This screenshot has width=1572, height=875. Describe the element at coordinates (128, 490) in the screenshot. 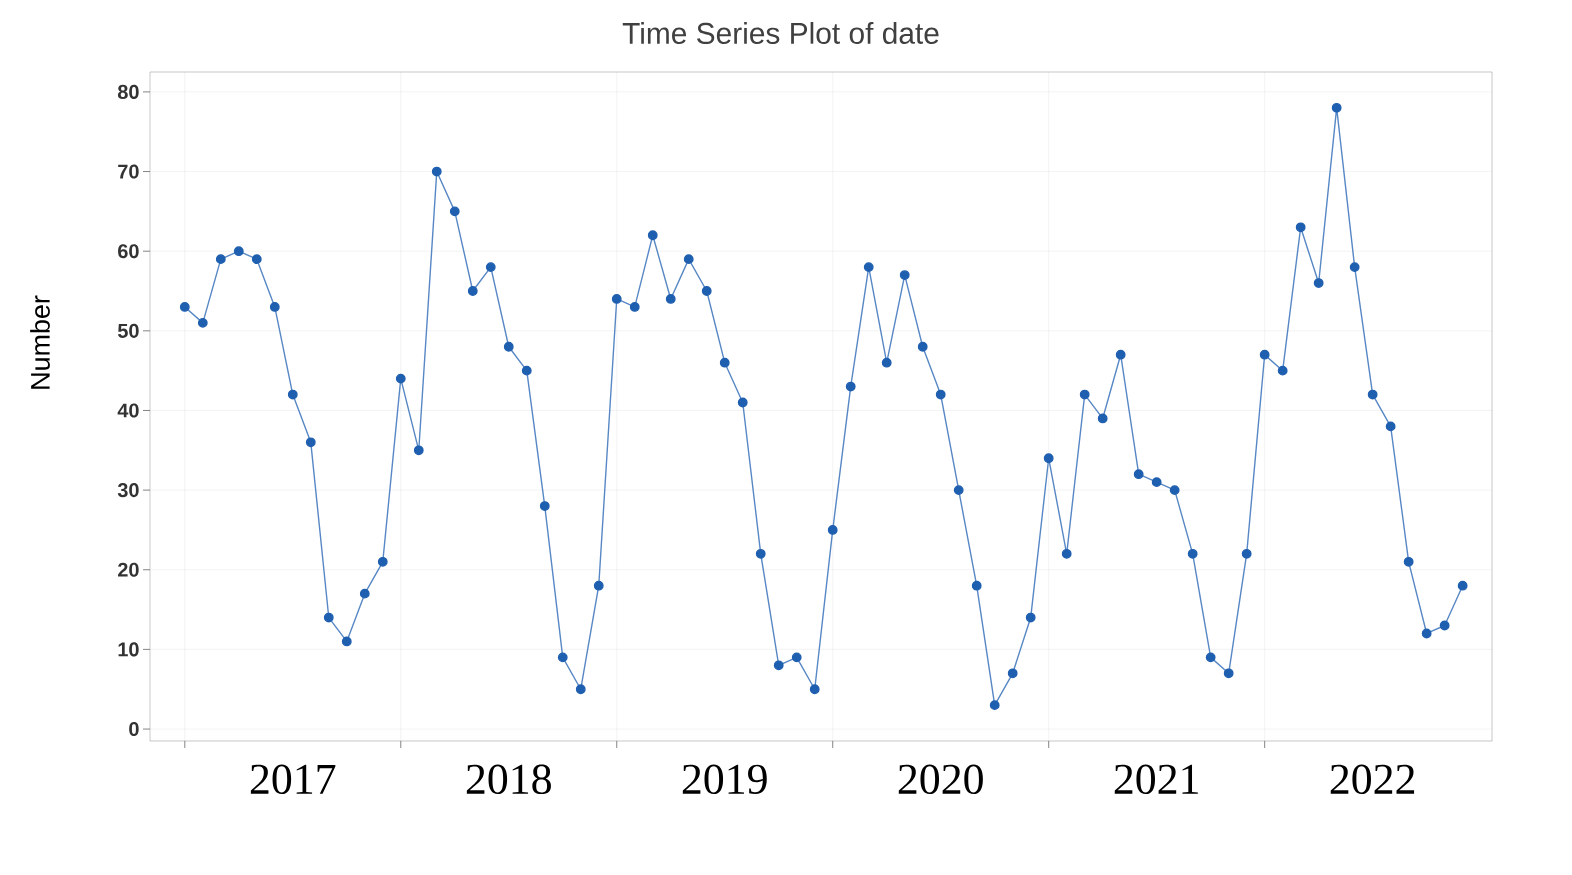

I see `y-tick-label: 30` at that location.